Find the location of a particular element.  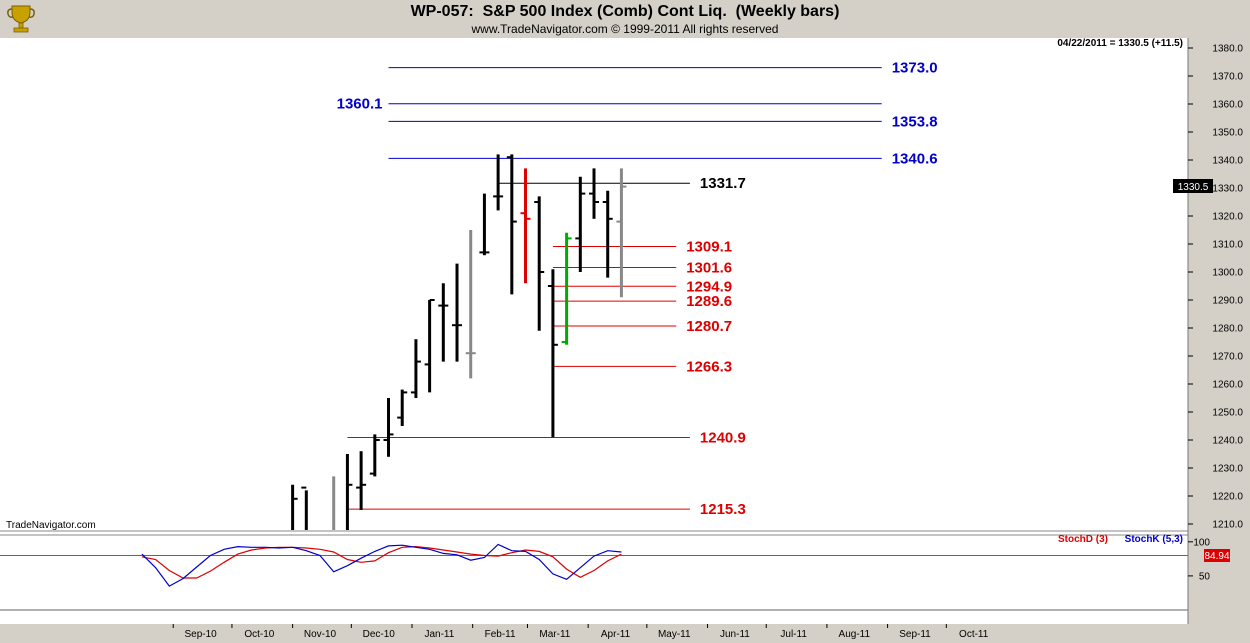

y-tick-label: 1220.0 is located at coordinates (1227, 497).